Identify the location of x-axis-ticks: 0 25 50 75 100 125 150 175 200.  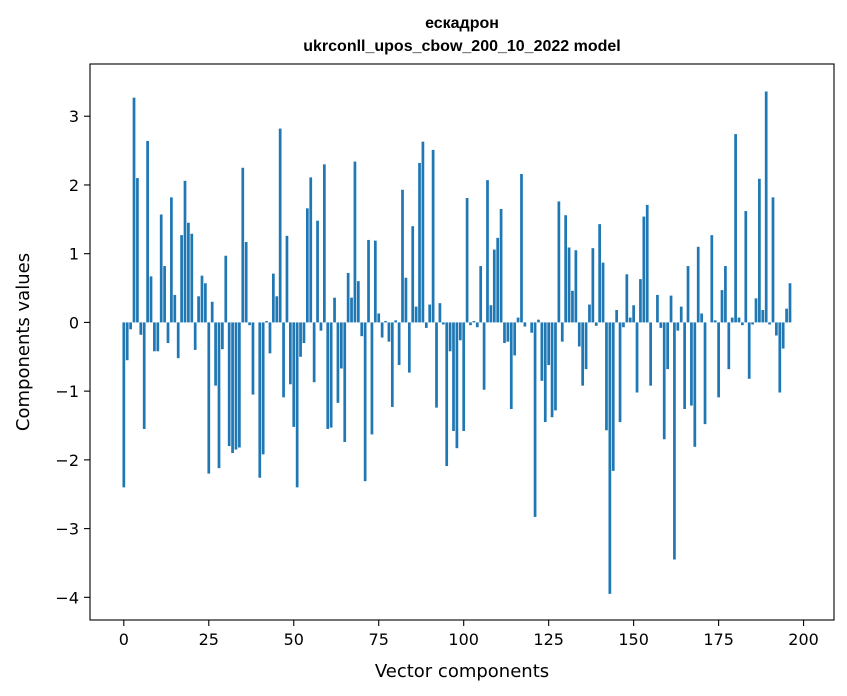
(469, 634).